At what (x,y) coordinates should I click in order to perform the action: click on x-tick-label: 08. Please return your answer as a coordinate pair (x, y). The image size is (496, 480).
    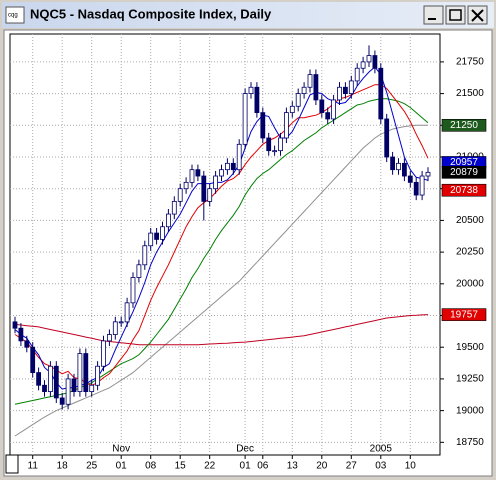
    Looking at the image, I should click on (151, 466).